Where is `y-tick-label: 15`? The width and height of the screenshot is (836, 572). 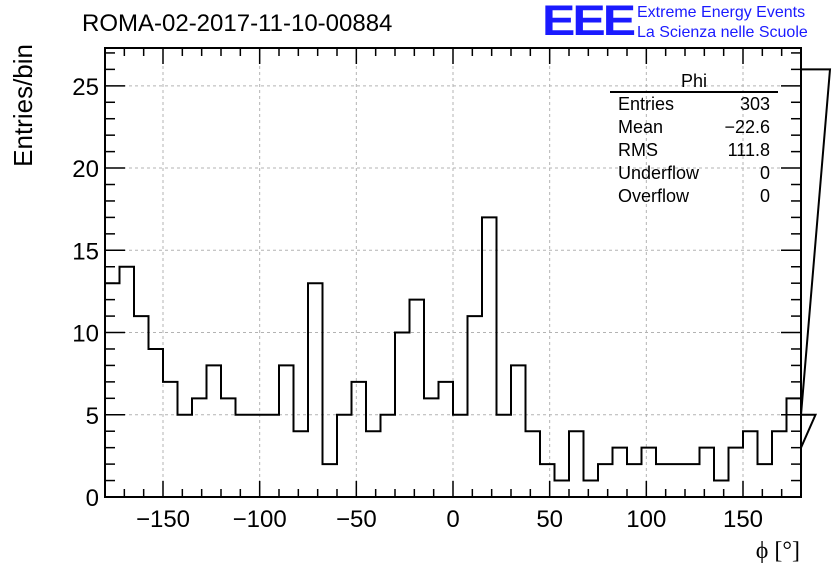 y-tick-label: 15 is located at coordinates (85, 251).